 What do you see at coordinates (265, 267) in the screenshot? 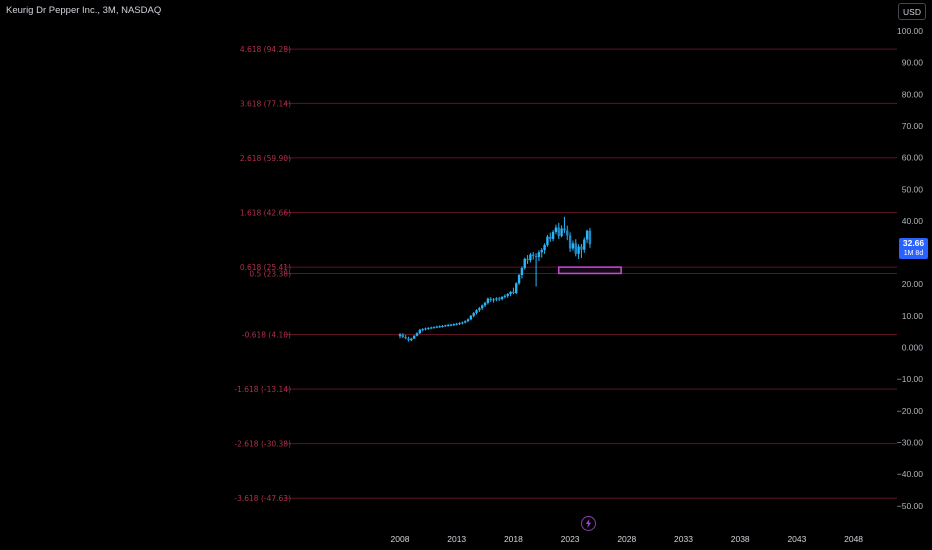
I see `fib-level-label: 0.618 (25.41)` at bounding box center [265, 267].